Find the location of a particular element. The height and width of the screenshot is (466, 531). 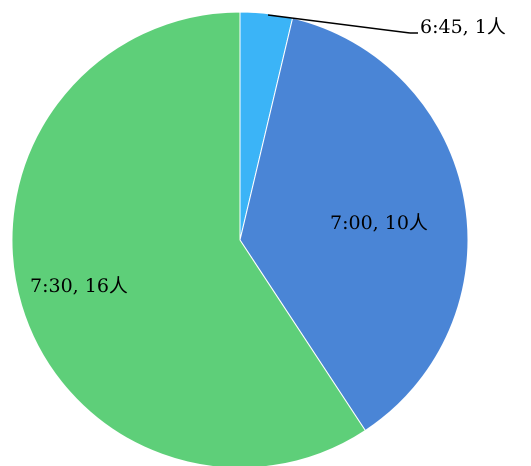

data-label-7-30: 7:30, 16人 is located at coordinates (79, 286).